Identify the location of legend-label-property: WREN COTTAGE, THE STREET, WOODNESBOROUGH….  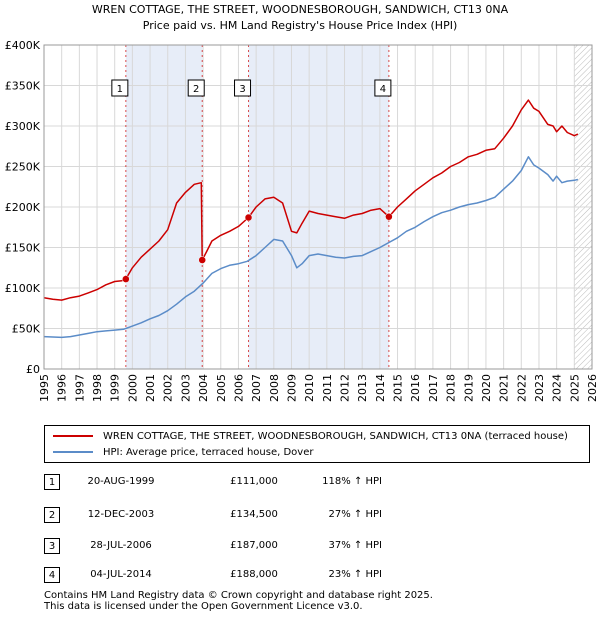
(335, 436).